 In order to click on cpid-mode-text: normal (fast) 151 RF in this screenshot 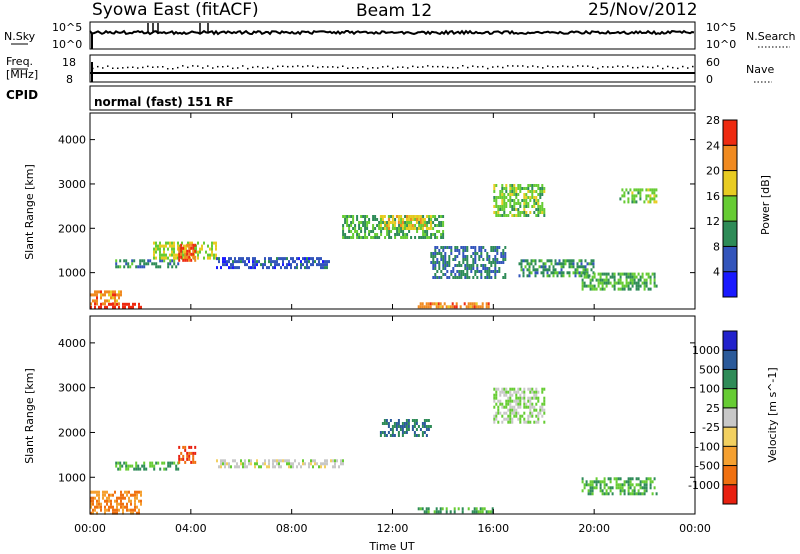, I will do `click(164, 102)`.